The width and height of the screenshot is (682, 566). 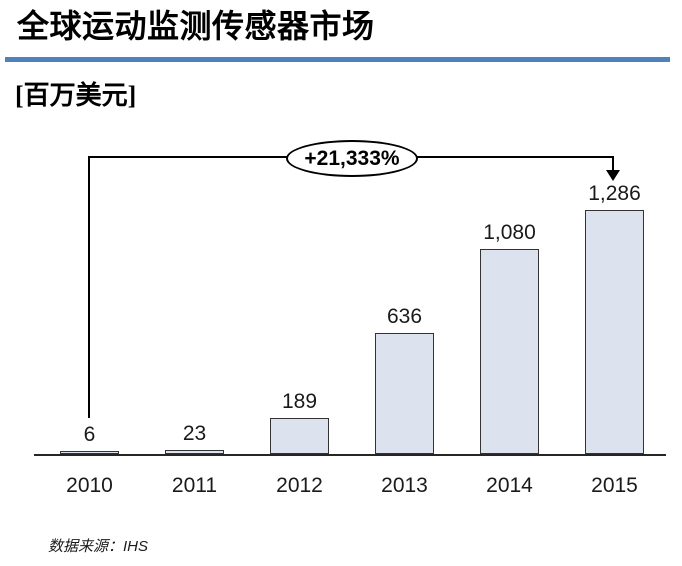 I want to click on title-underline-rule, so click(x=337, y=59).